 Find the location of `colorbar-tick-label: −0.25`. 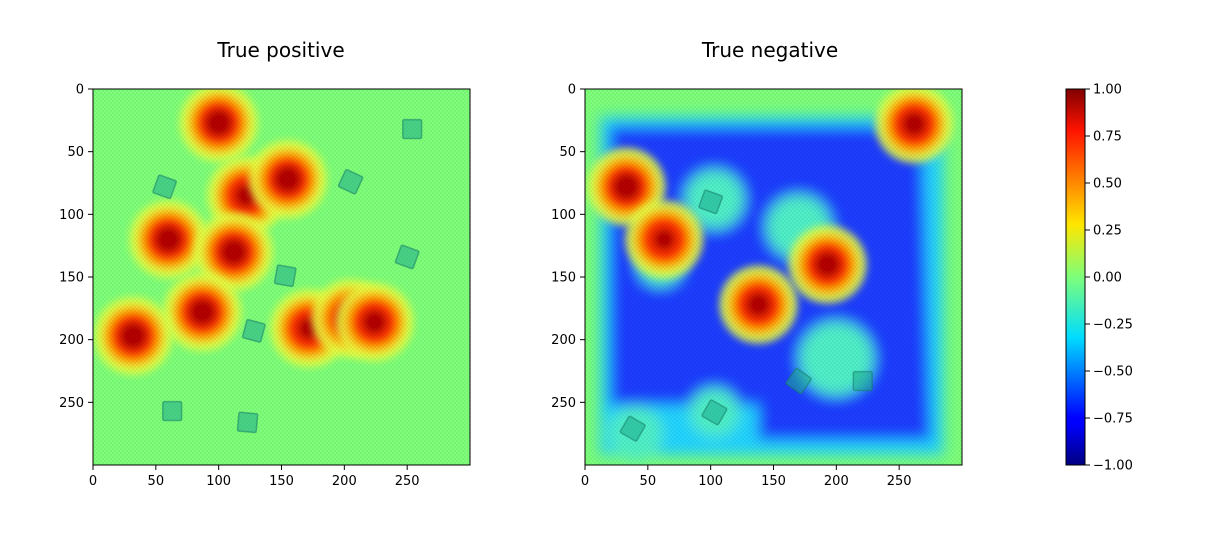

colorbar-tick-label: −0.25 is located at coordinates (1113, 325).